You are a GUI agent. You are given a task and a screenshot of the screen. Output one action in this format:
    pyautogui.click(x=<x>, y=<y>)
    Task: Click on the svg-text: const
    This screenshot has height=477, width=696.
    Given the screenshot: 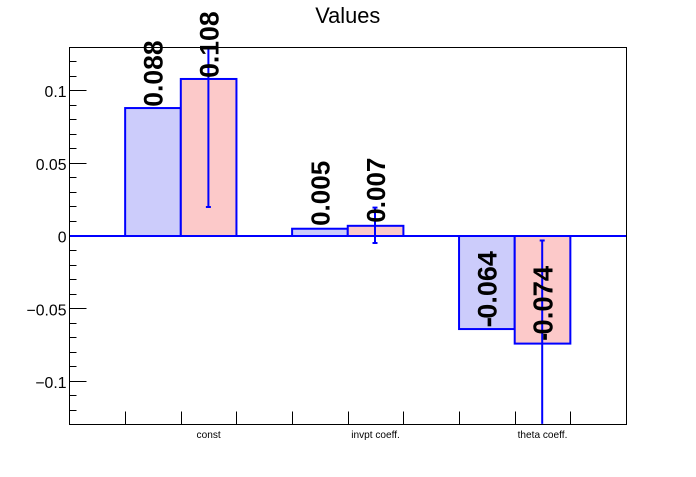 What is the action you would take?
    pyautogui.click(x=209, y=435)
    